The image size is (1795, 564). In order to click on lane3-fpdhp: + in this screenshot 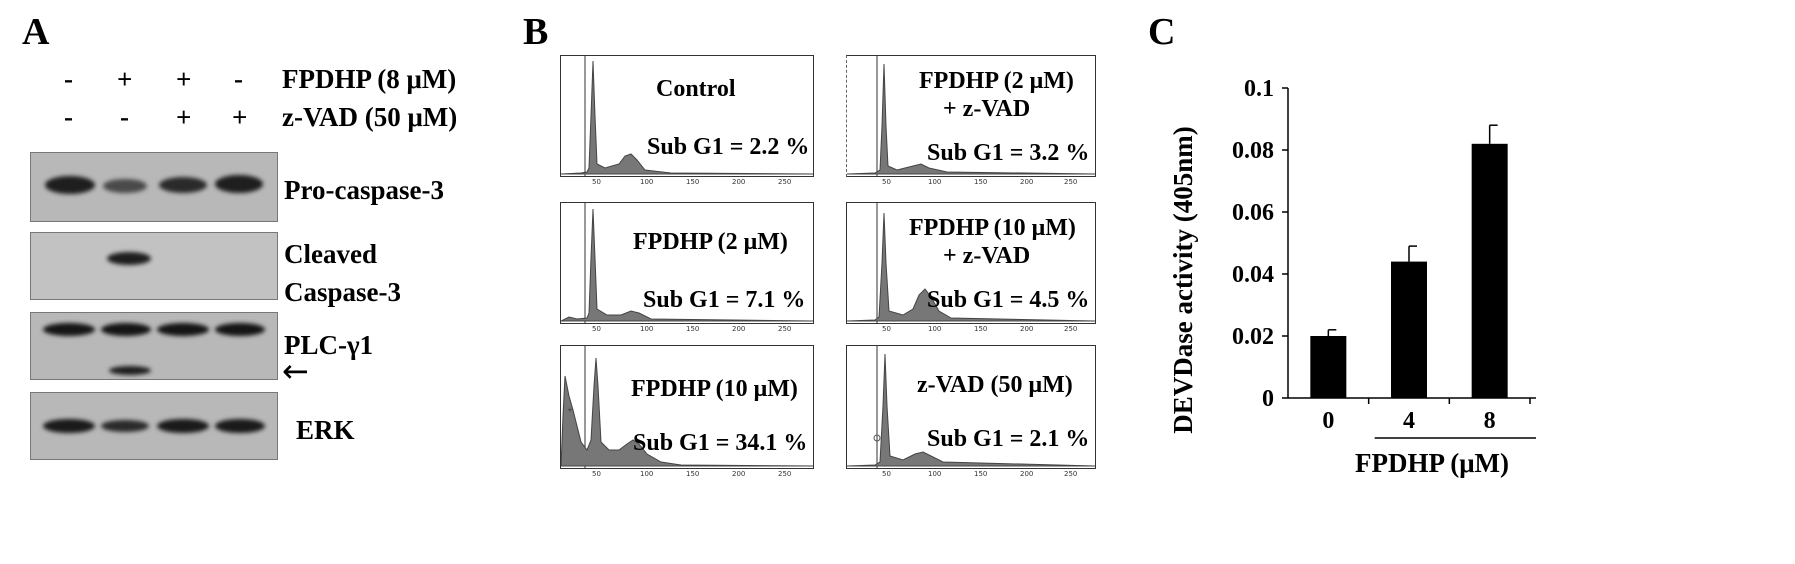, I will do `click(184, 79)`.